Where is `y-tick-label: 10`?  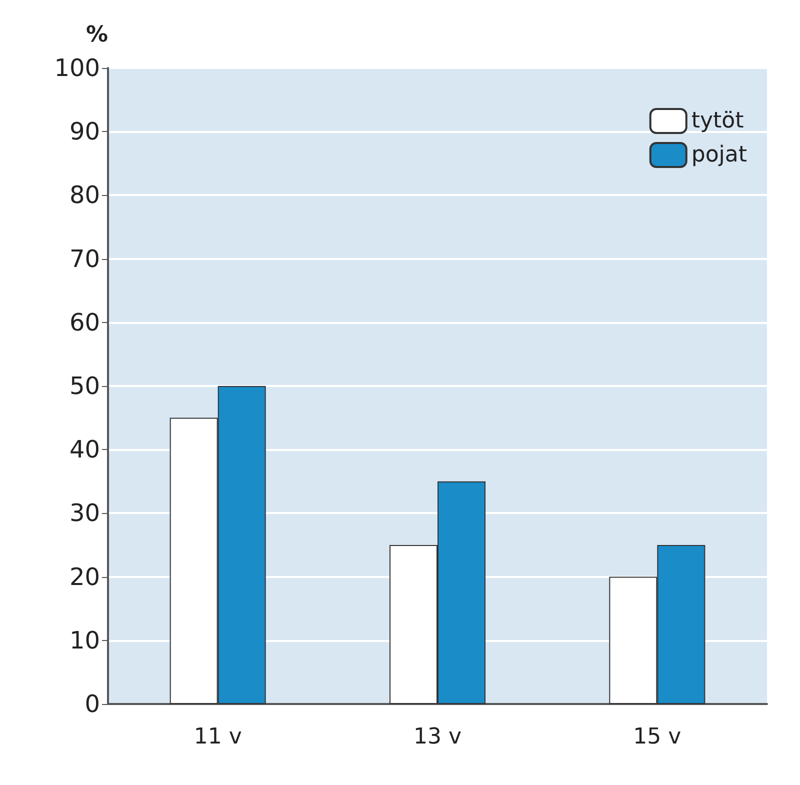
y-tick-label: 10 is located at coordinates (84, 640).